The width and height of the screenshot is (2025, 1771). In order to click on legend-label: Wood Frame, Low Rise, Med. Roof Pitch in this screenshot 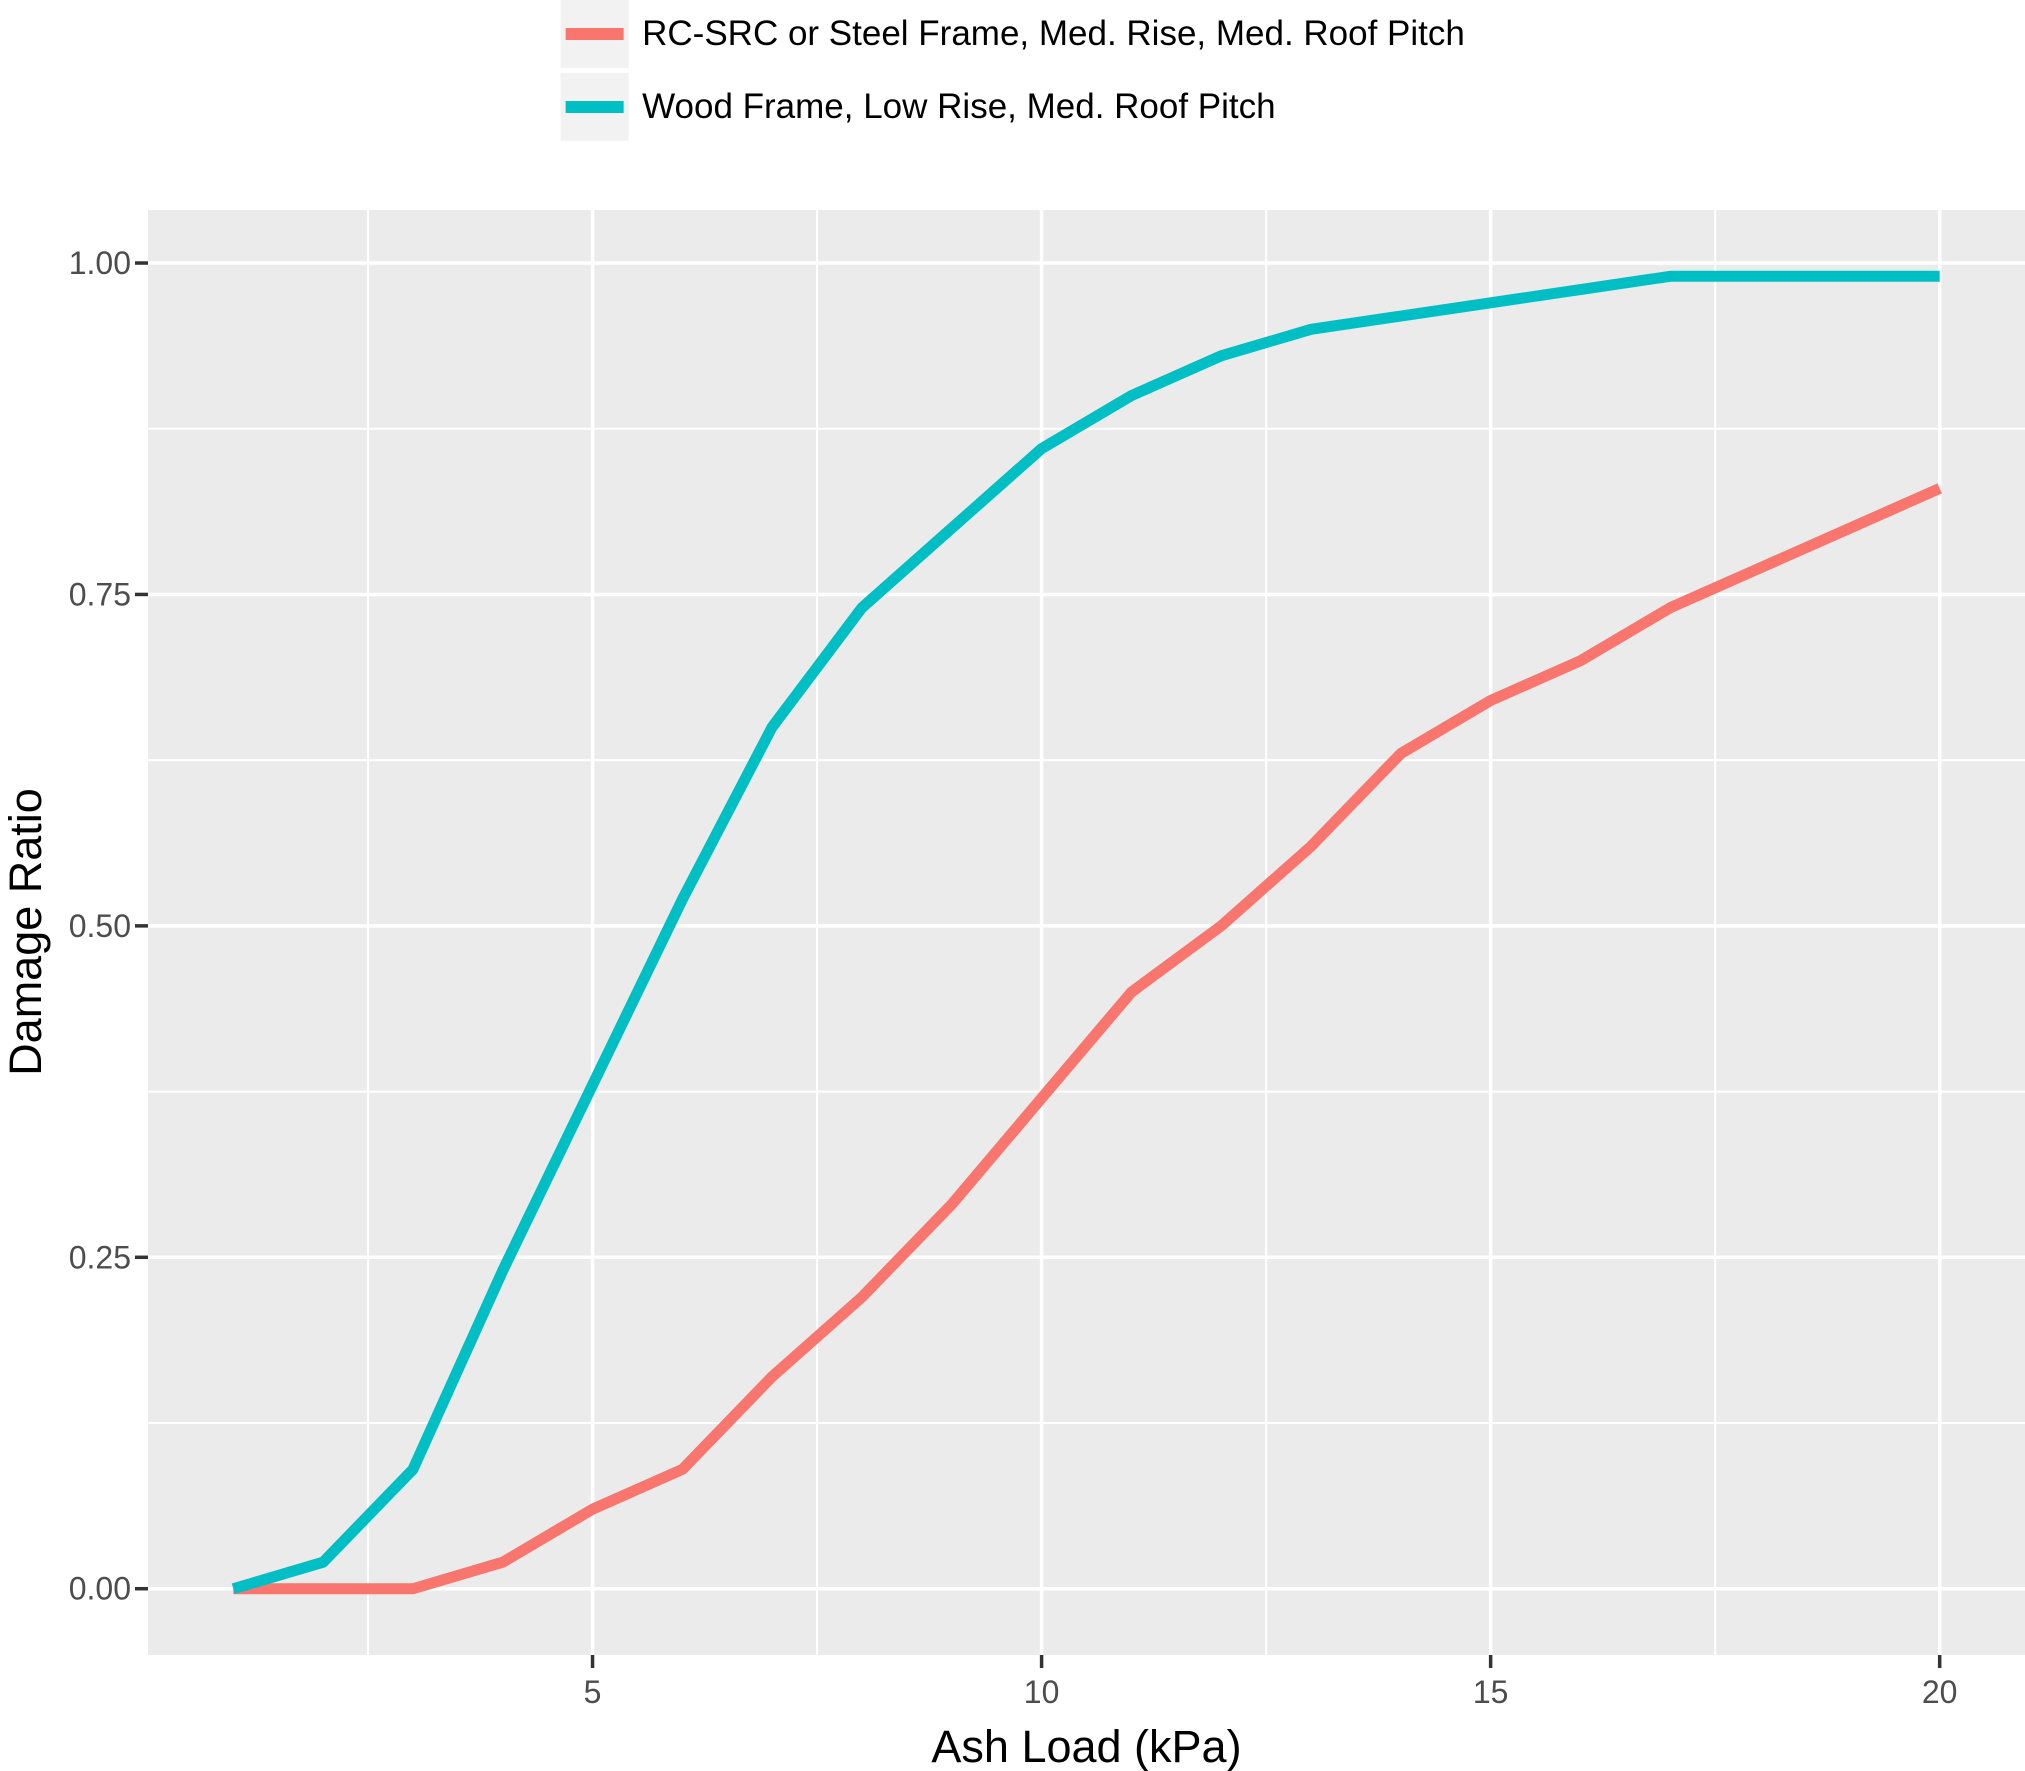, I will do `click(959, 106)`.